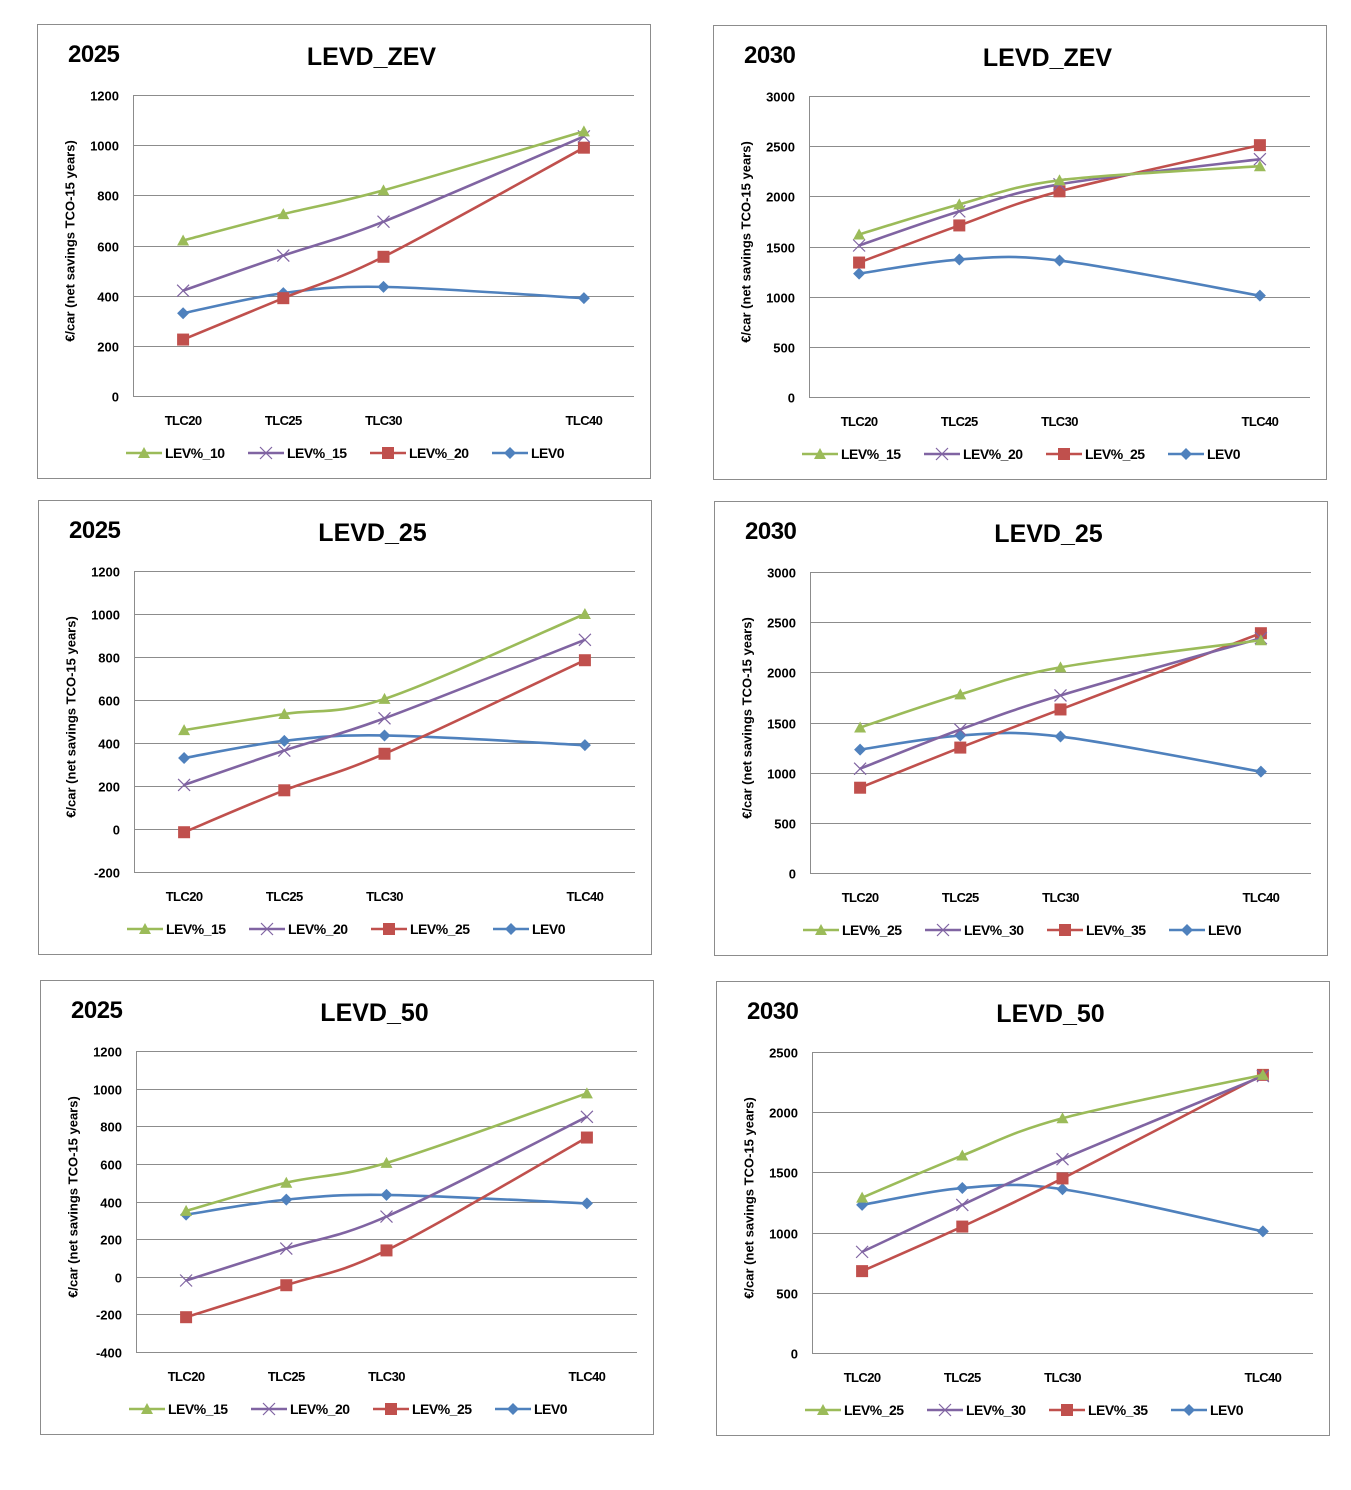 This screenshot has height=1490, width=1351. What do you see at coordinates (104, 146) in the screenshot?
I see `y-tick-label: 1000` at bounding box center [104, 146].